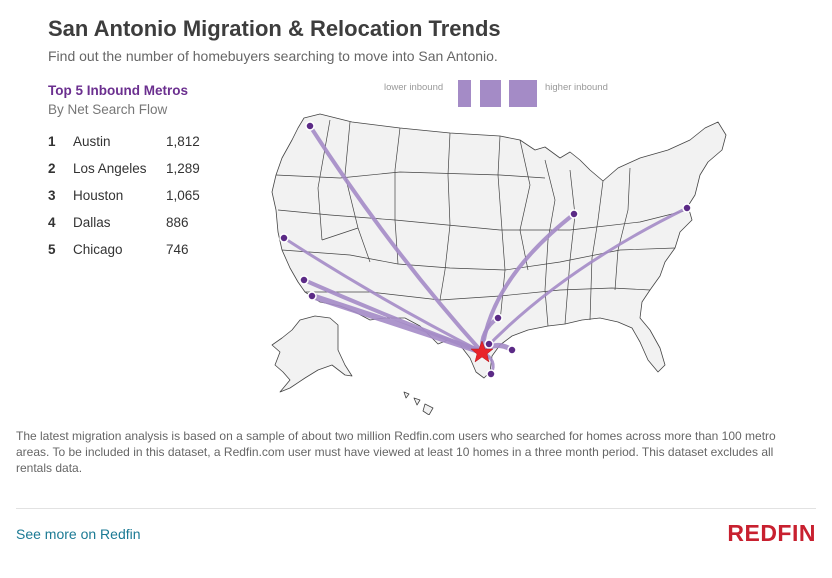 The height and width of the screenshot is (578, 832). I want to click on list-item: 1 Austin 1,812, so click(143, 141).